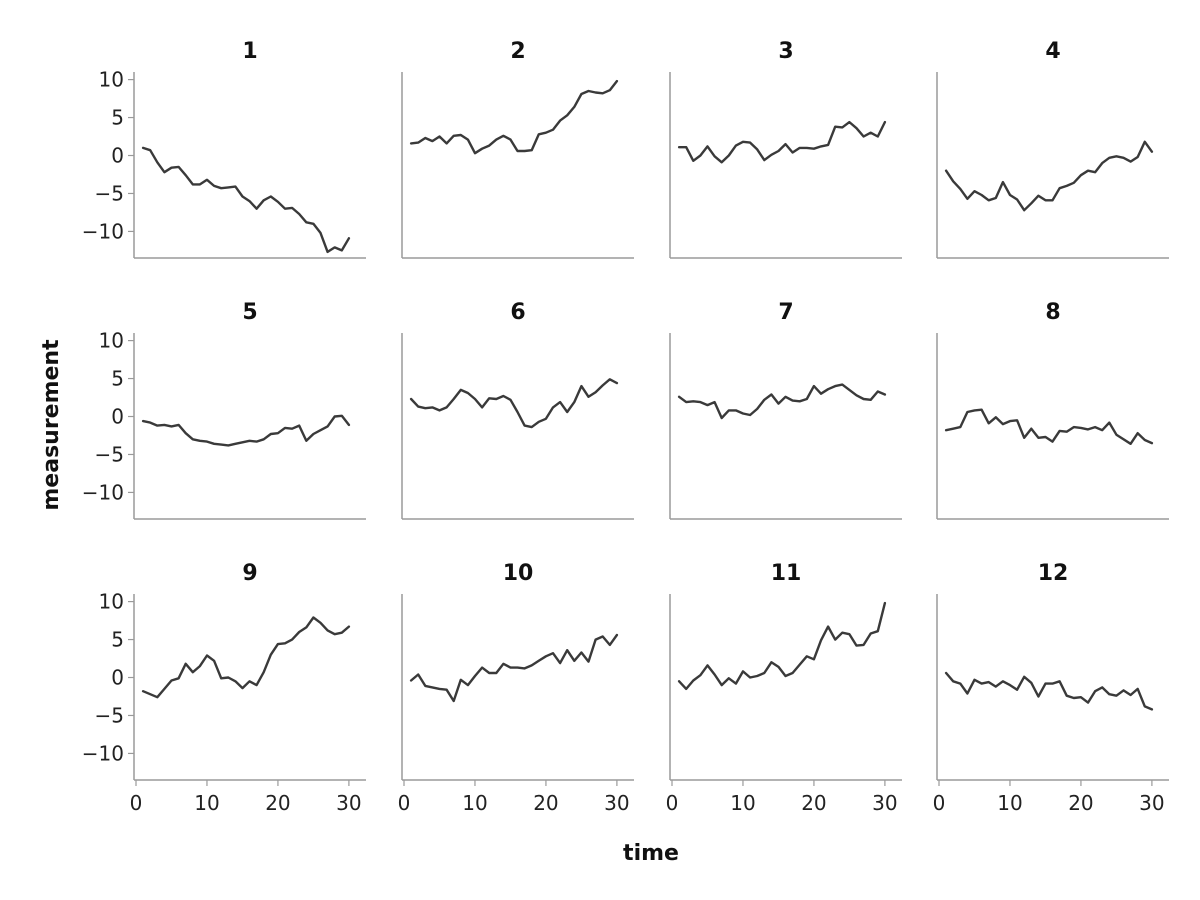 The width and height of the screenshot is (1200, 900). What do you see at coordinates (785, 51) in the screenshot?
I see `panel-title: 3` at bounding box center [785, 51].